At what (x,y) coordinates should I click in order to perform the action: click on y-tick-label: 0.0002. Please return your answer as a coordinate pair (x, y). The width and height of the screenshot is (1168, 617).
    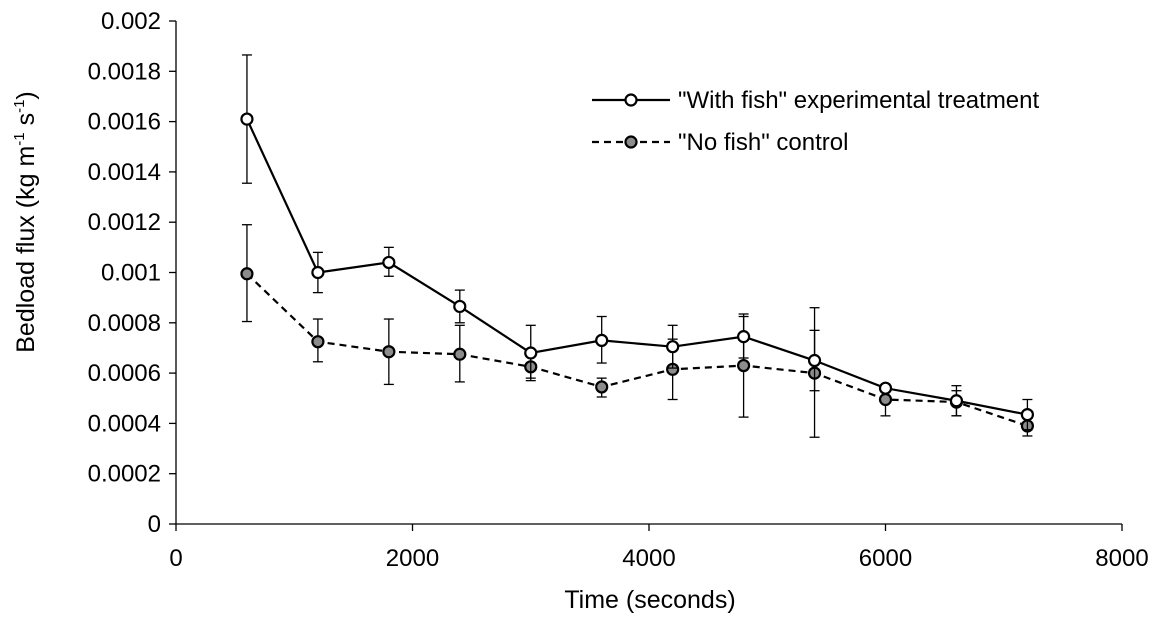
    Looking at the image, I should click on (124, 474).